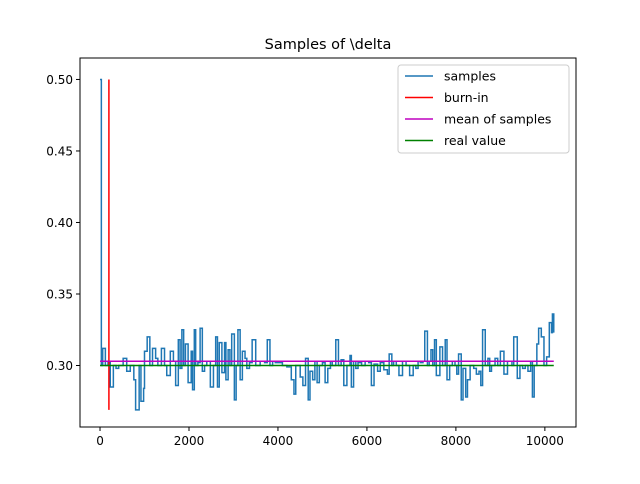 The height and width of the screenshot is (484, 640). What do you see at coordinates (59, 366) in the screenshot?
I see `y-tick-label: 0.30` at bounding box center [59, 366].